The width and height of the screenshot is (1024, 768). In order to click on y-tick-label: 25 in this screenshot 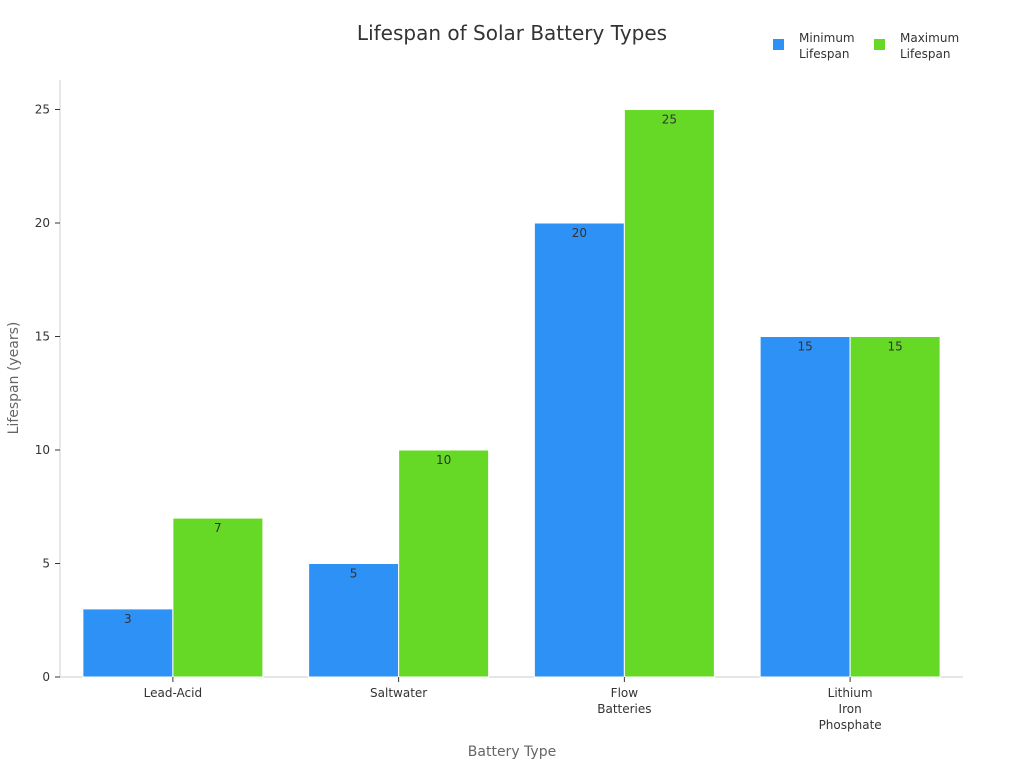, I will do `click(42, 110)`.